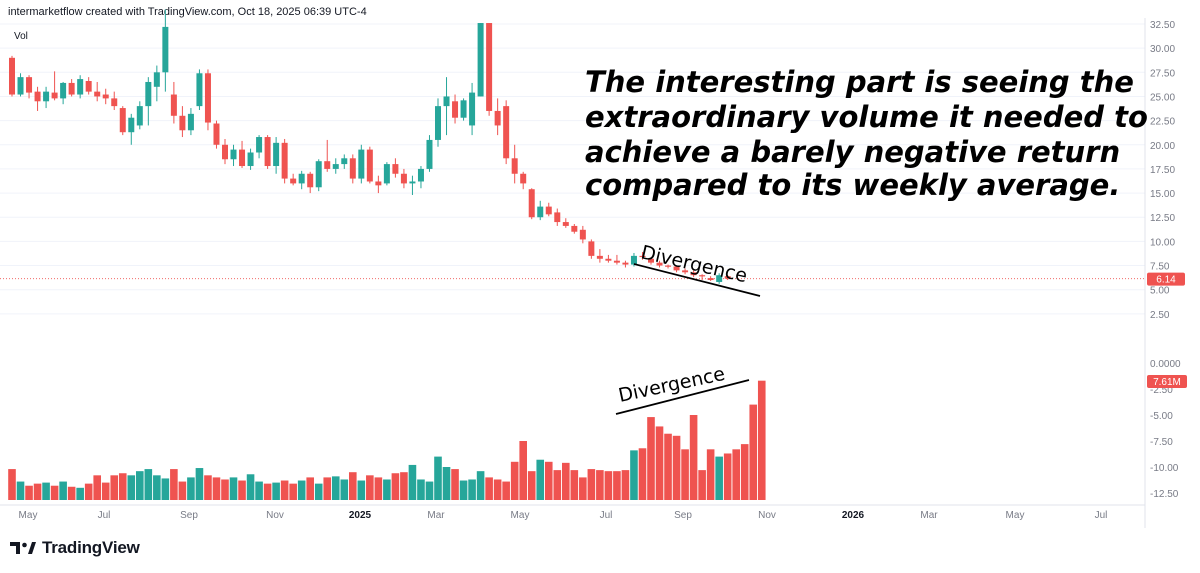 Image resolution: width=1200 pixels, height=573 pixels. What do you see at coordinates (1162, 194) in the screenshot?
I see `price-tick-label: 15.00` at bounding box center [1162, 194].